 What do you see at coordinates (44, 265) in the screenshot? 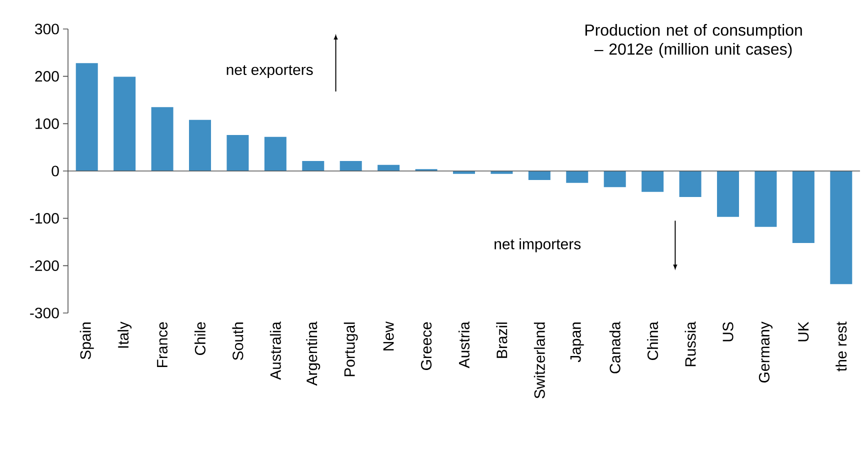
I see `y-tick-label: -200` at bounding box center [44, 265].